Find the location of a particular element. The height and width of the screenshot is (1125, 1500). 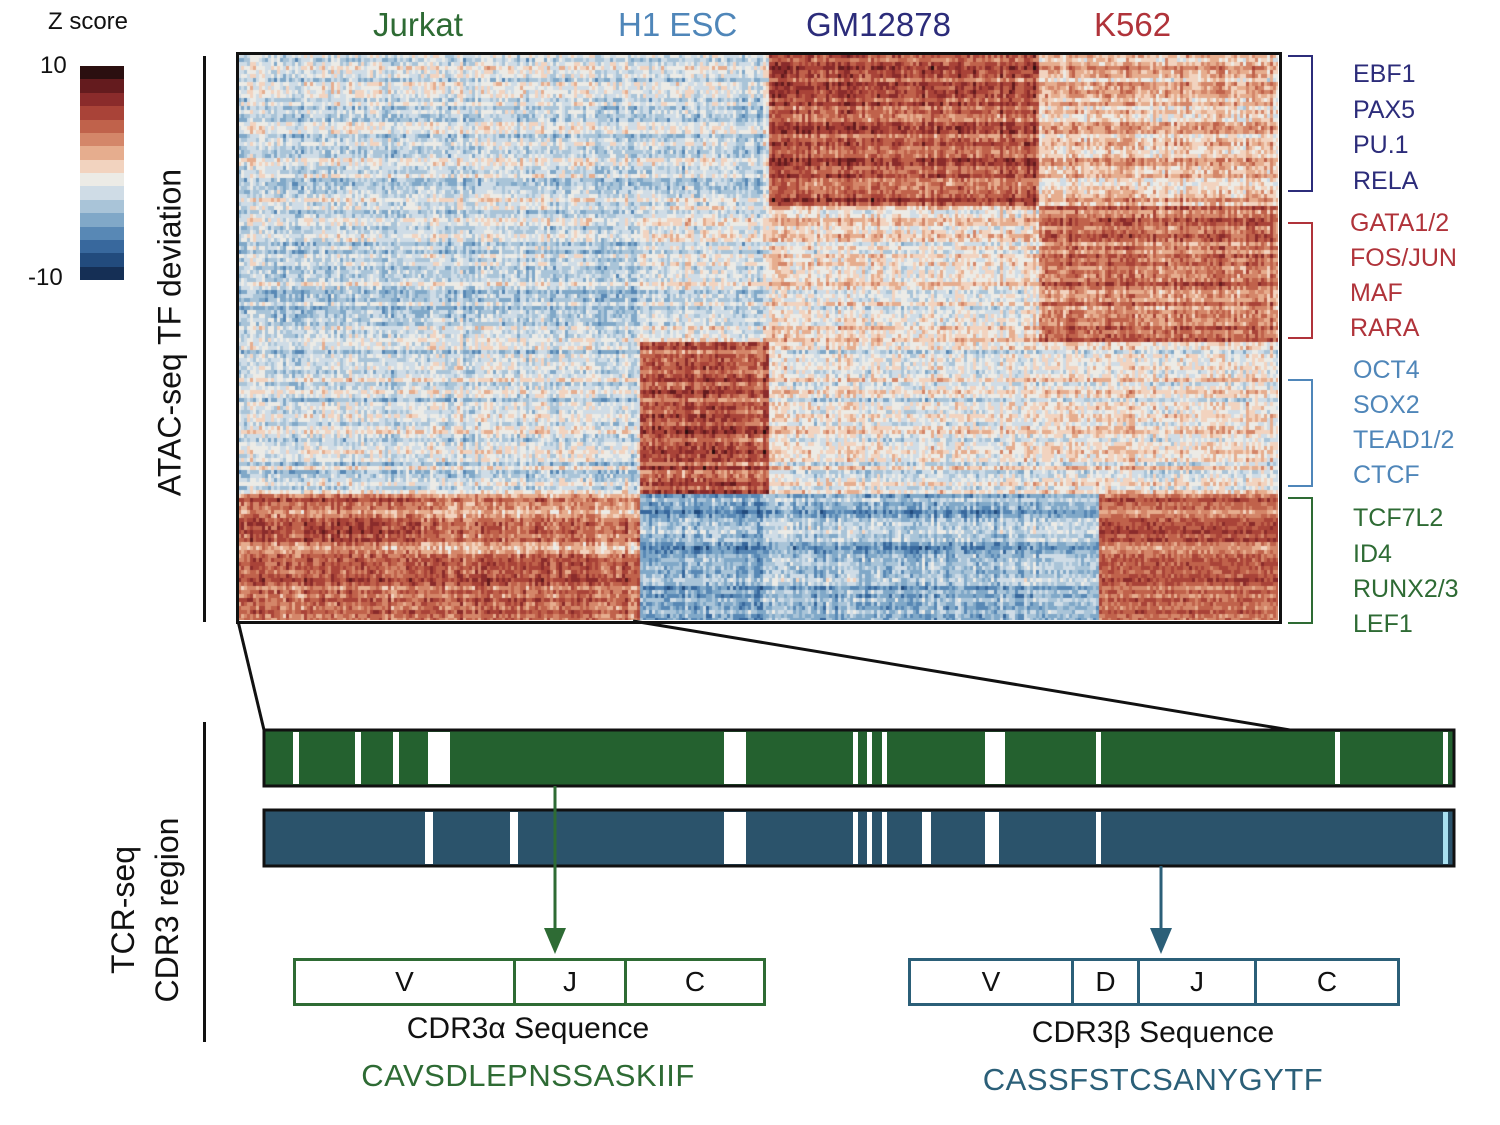

tf-label: OCT4 is located at coordinates (1386, 370).